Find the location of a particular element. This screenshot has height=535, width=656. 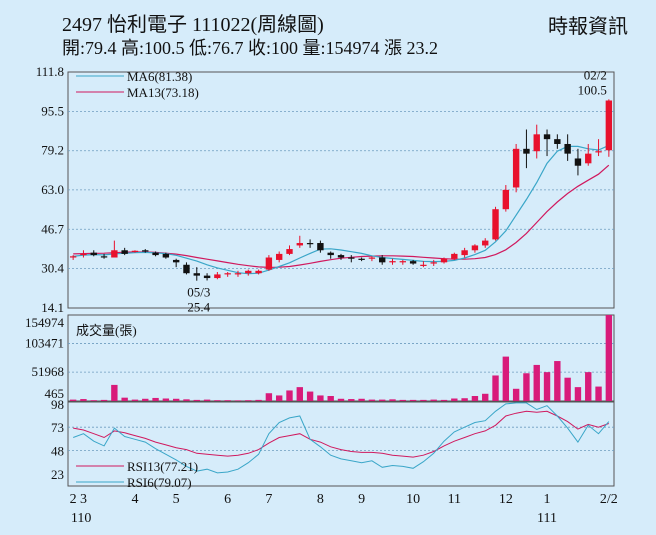

x-tick-label: 3 is located at coordinates (83, 499).